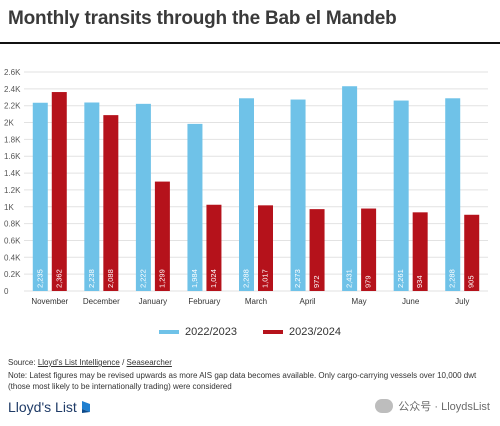  Describe the element at coordinates (273, 332) in the screenshot. I see `legend-swatch-series2` at that location.